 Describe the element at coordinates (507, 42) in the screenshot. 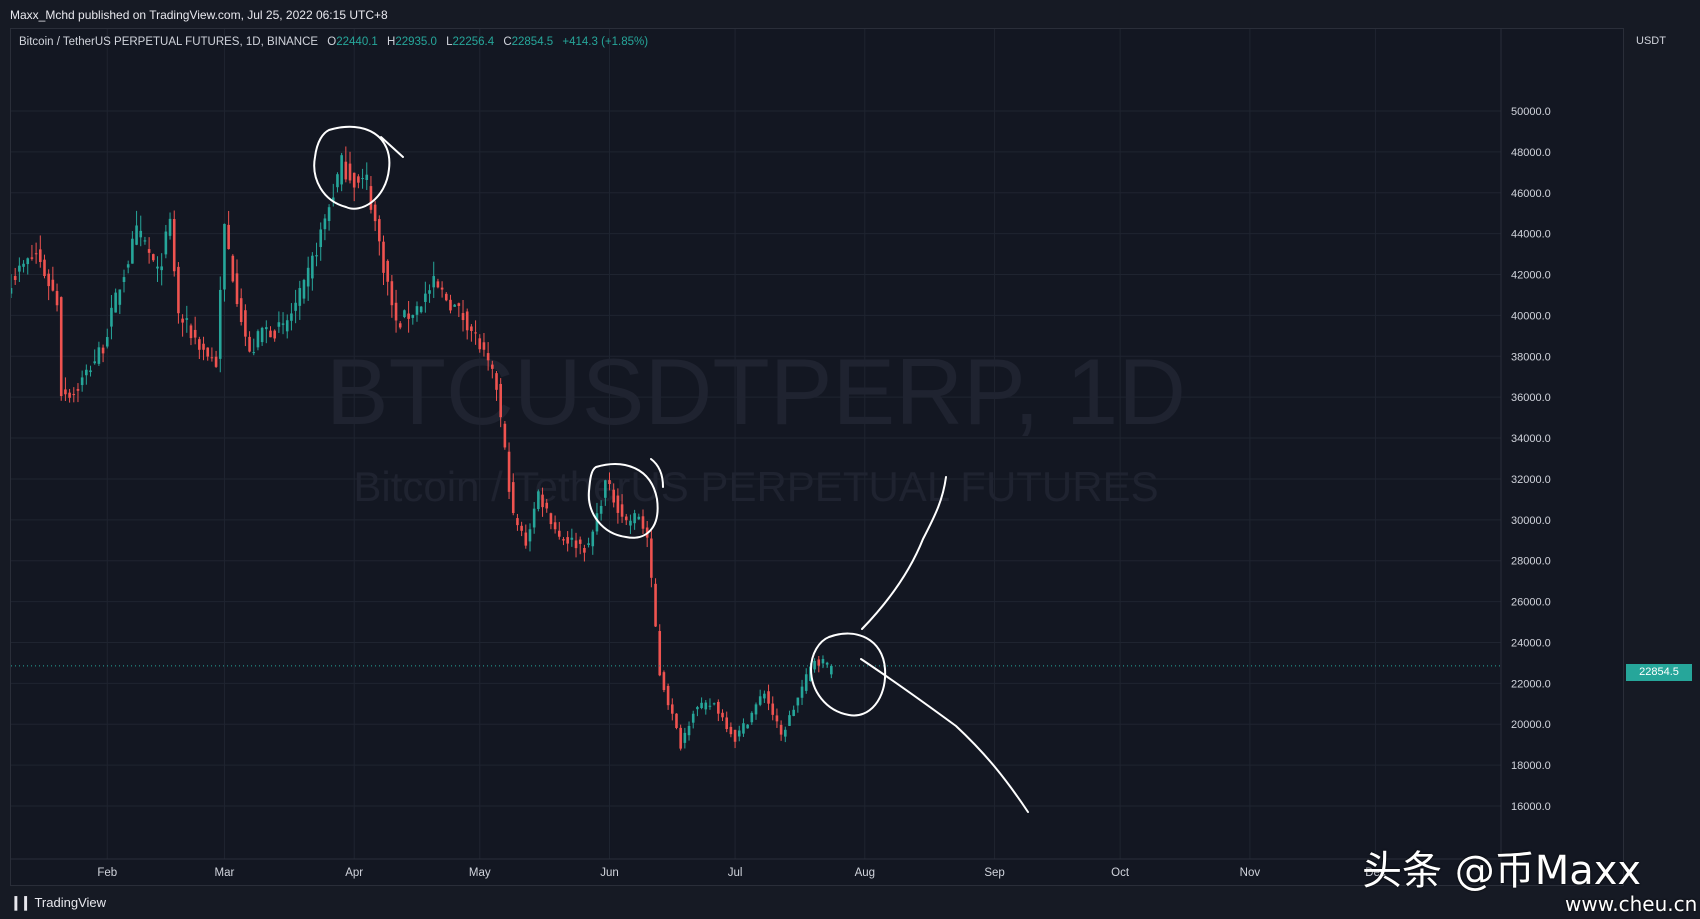

I see `legend-close-label: C` at that location.